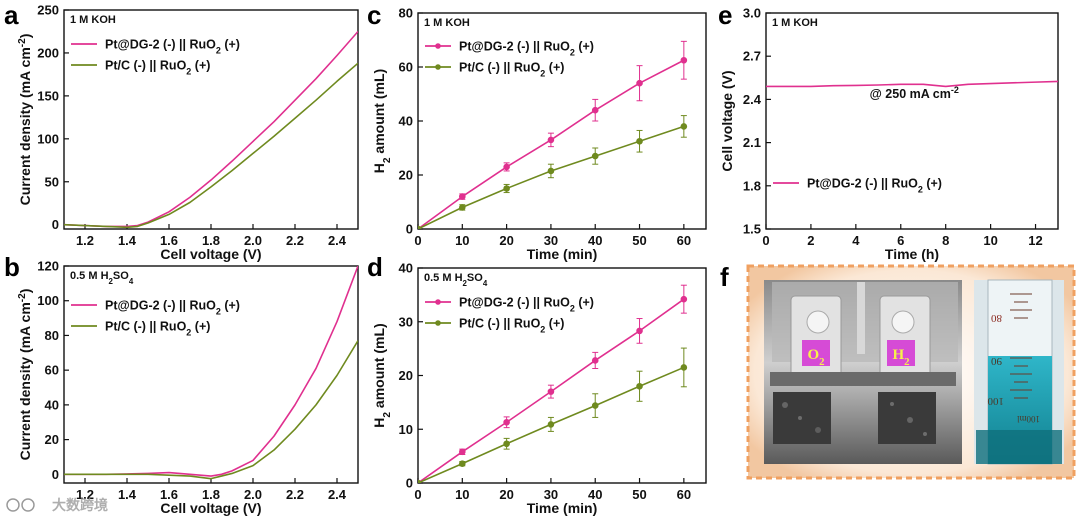 The image size is (1080, 522). I want to click on watermark-text: 大数跨境, so click(80, 505).